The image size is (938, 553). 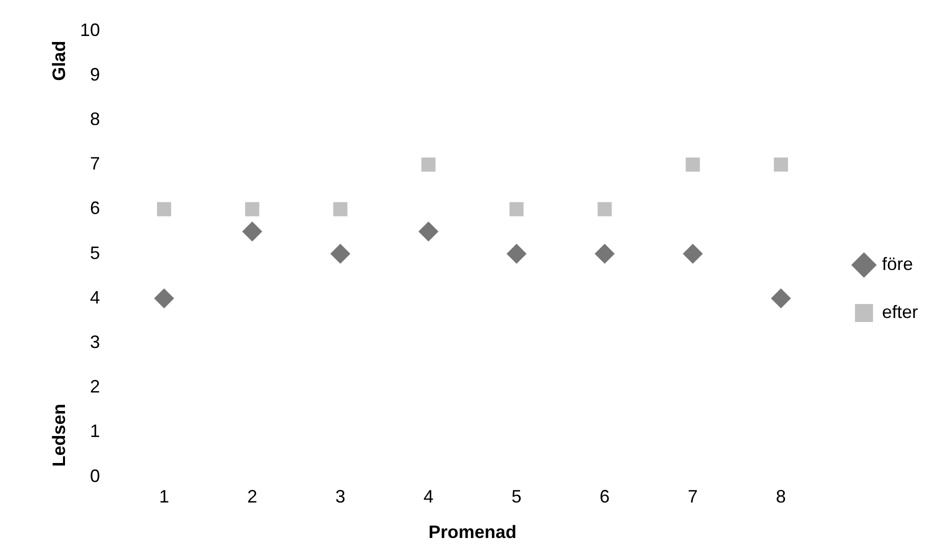 I want to click on text: Glad, so click(x=58, y=60).